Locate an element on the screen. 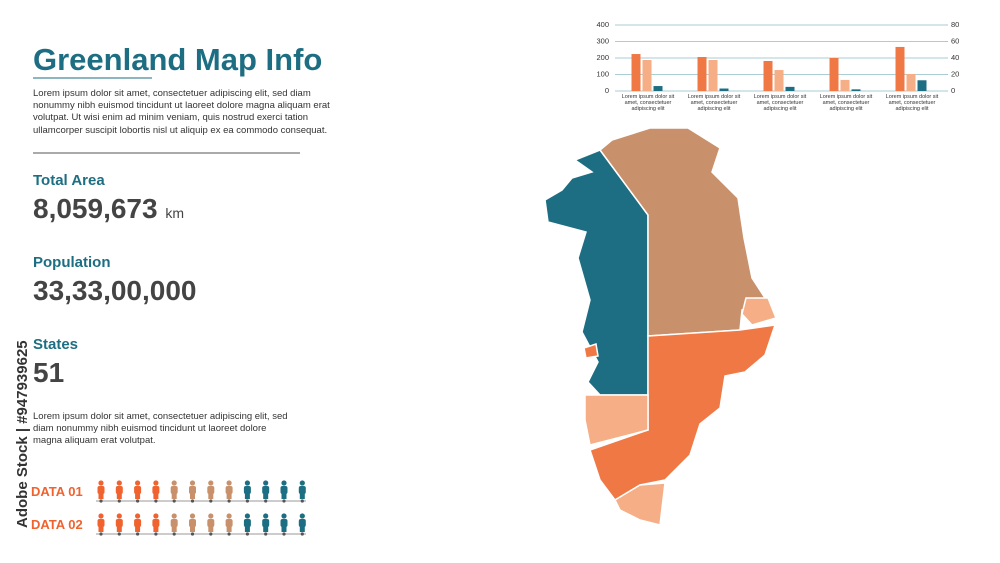 The image size is (1000, 563). y2-tick-label: 80 is located at coordinates (955, 24).